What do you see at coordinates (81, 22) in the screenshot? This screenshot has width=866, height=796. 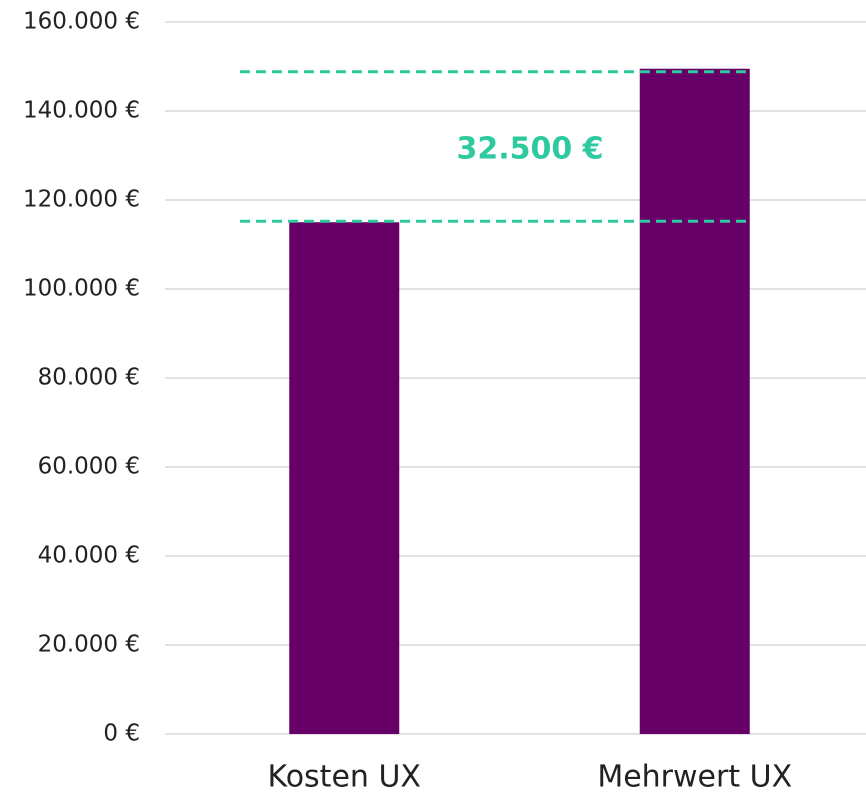 I see `y-tick-label: 160.000 €` at bounding box center [81, 22].